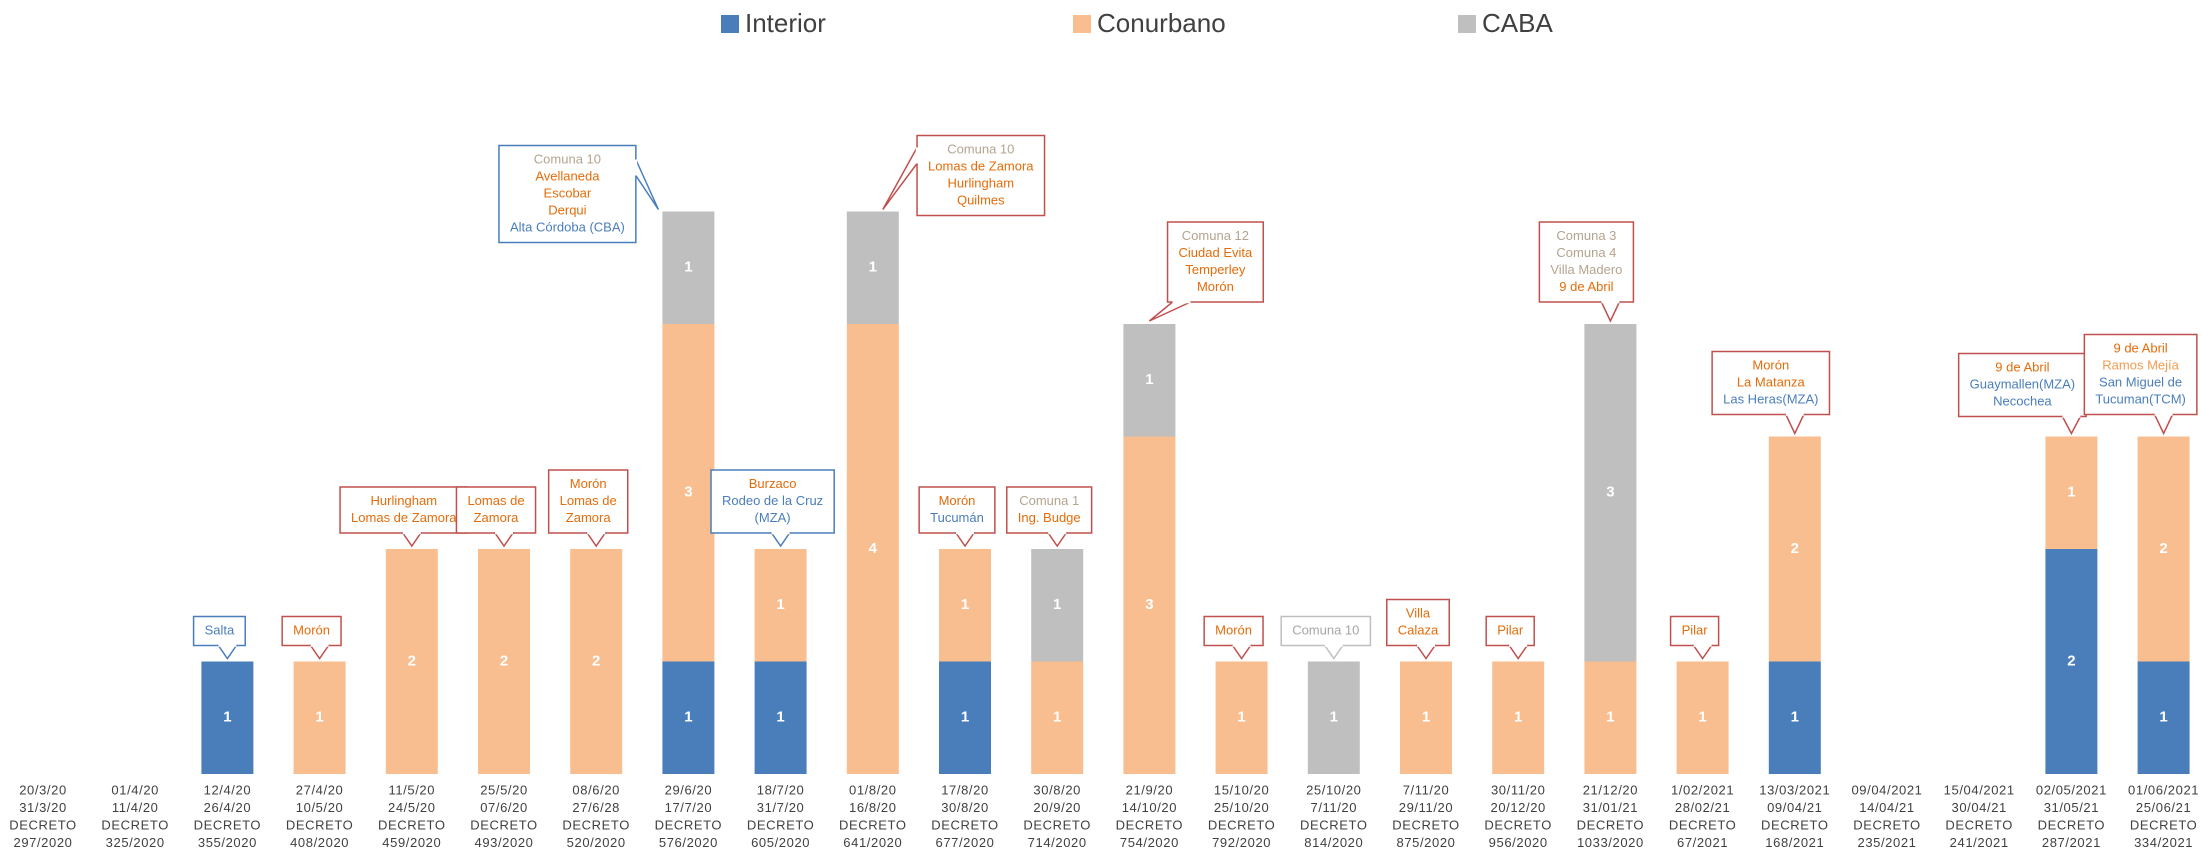 The width and height of the screenshot is (2203, 849). Describe the element at coordinates (1517, 23) in the screenshot. I see `legend-label: CABA` at that location.